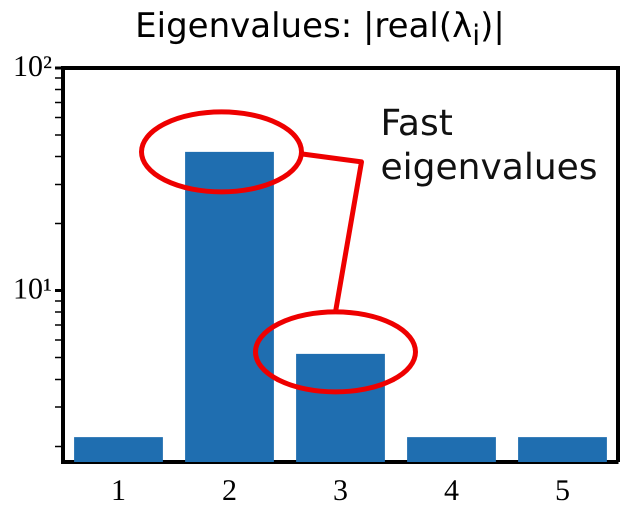 This screenshot has width=638, height=514. What do you see at coordinates (32, 289) in the screenshot?
I see `y-tick-label: 10¹` at bounding box center [32, 289].